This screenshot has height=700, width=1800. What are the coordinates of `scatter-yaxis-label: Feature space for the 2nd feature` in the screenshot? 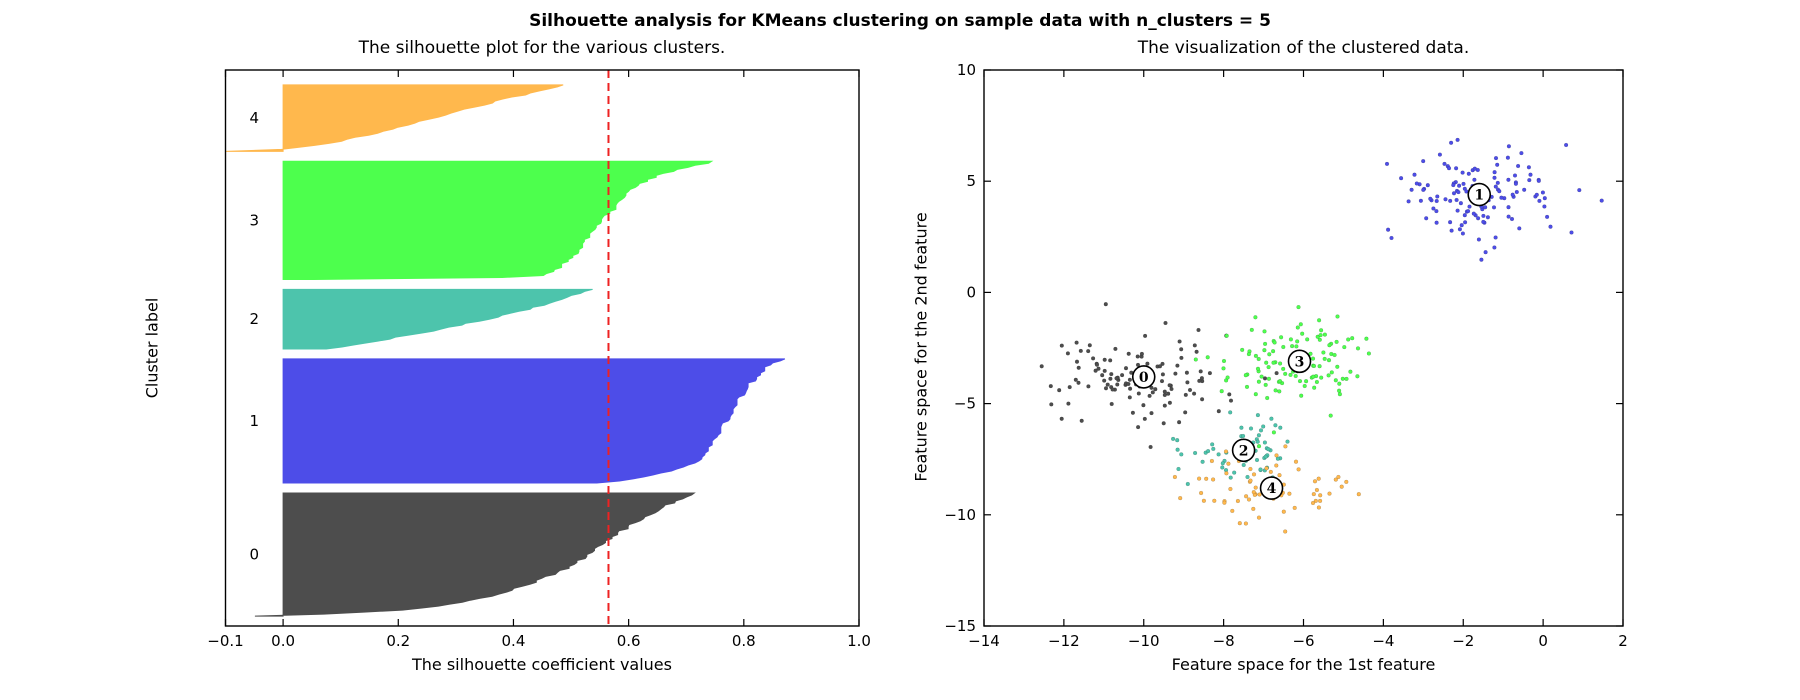 It's located at (921, 347).